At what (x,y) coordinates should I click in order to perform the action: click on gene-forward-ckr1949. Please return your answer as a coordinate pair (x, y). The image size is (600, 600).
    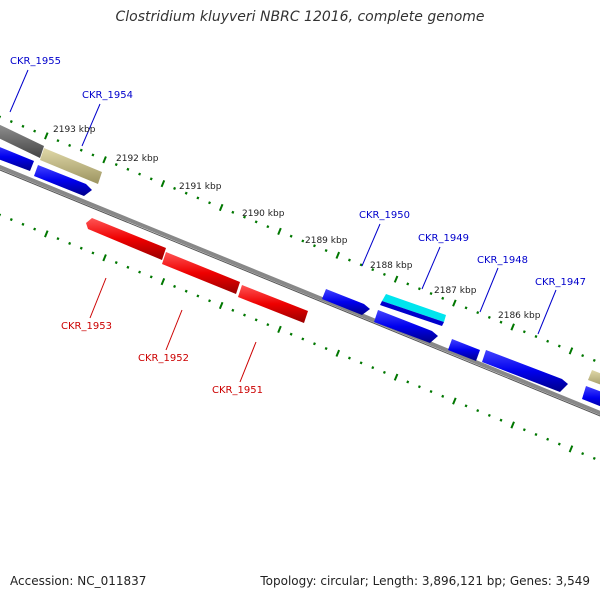
    Looking at the image, I should click on (406, 326).